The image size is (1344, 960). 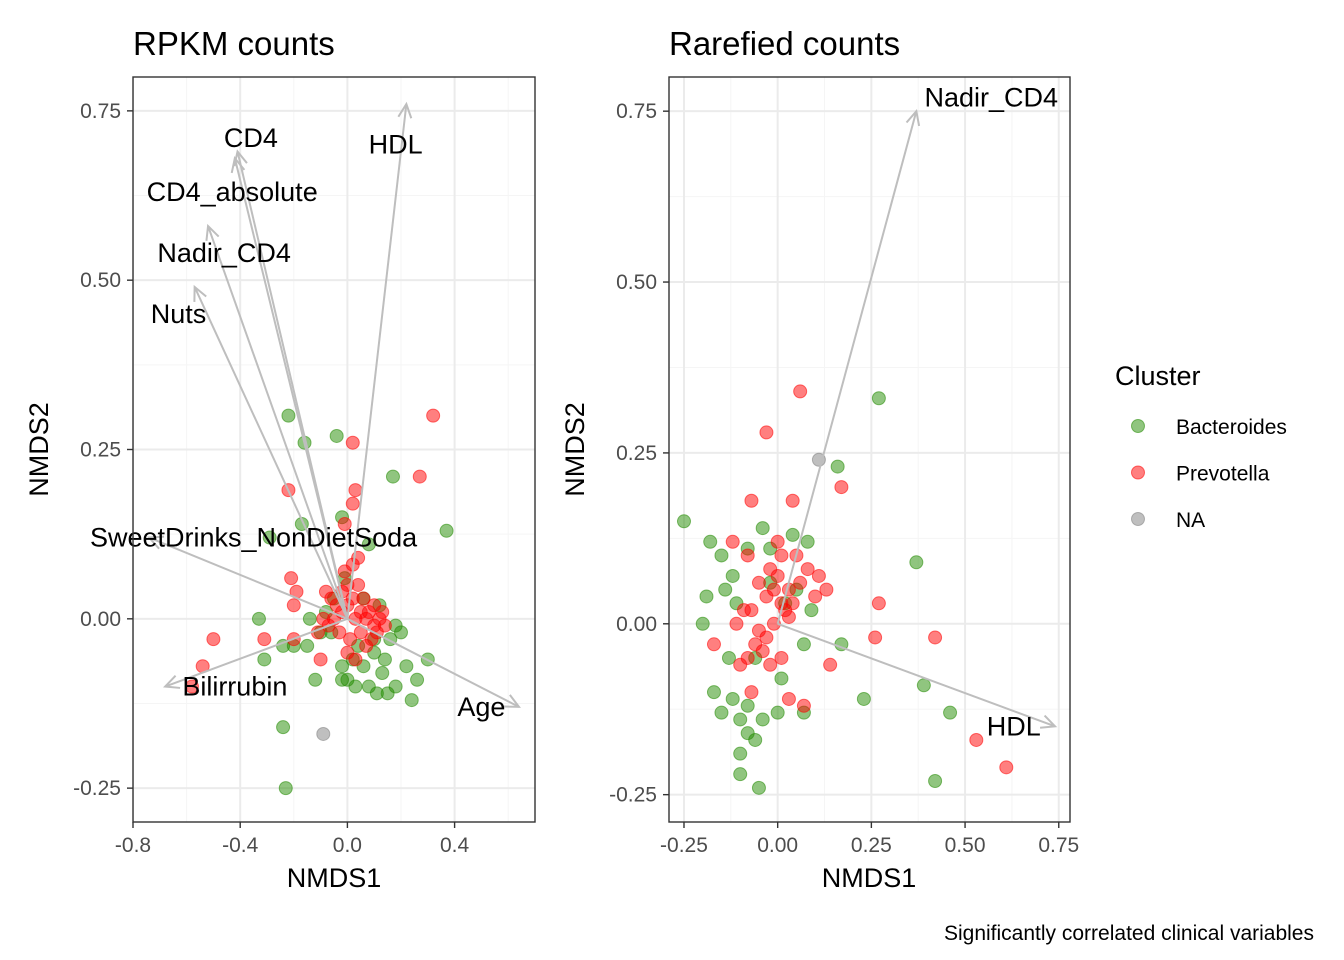 I want to click on y-tick-label: 0.75, so click(x=636, y=111).